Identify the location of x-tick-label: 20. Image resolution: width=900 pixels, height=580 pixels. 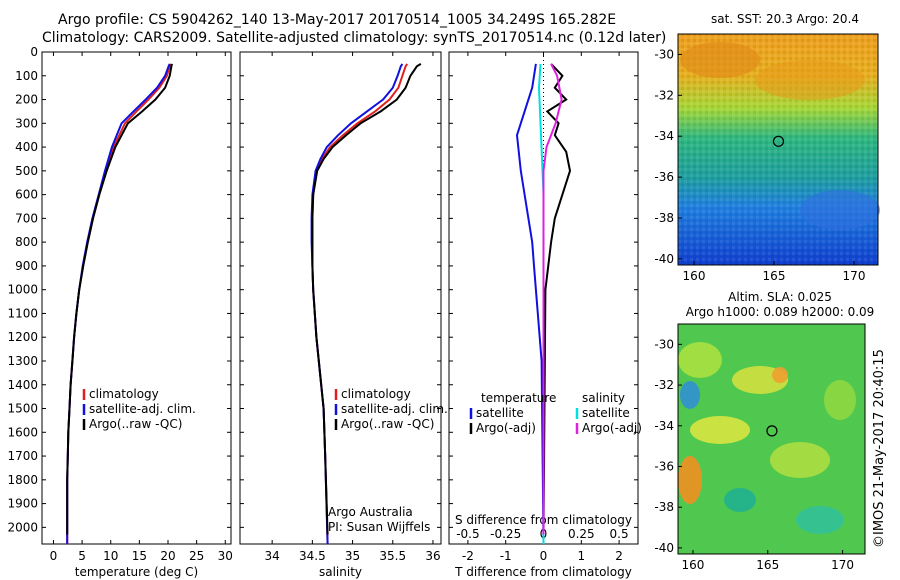
(167, 556).